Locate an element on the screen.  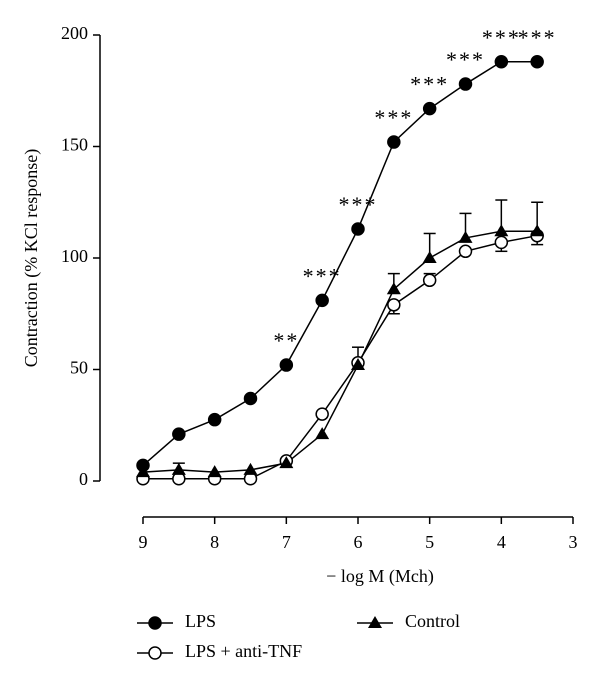
significance-label: ** is located at coordinates (286, 340).